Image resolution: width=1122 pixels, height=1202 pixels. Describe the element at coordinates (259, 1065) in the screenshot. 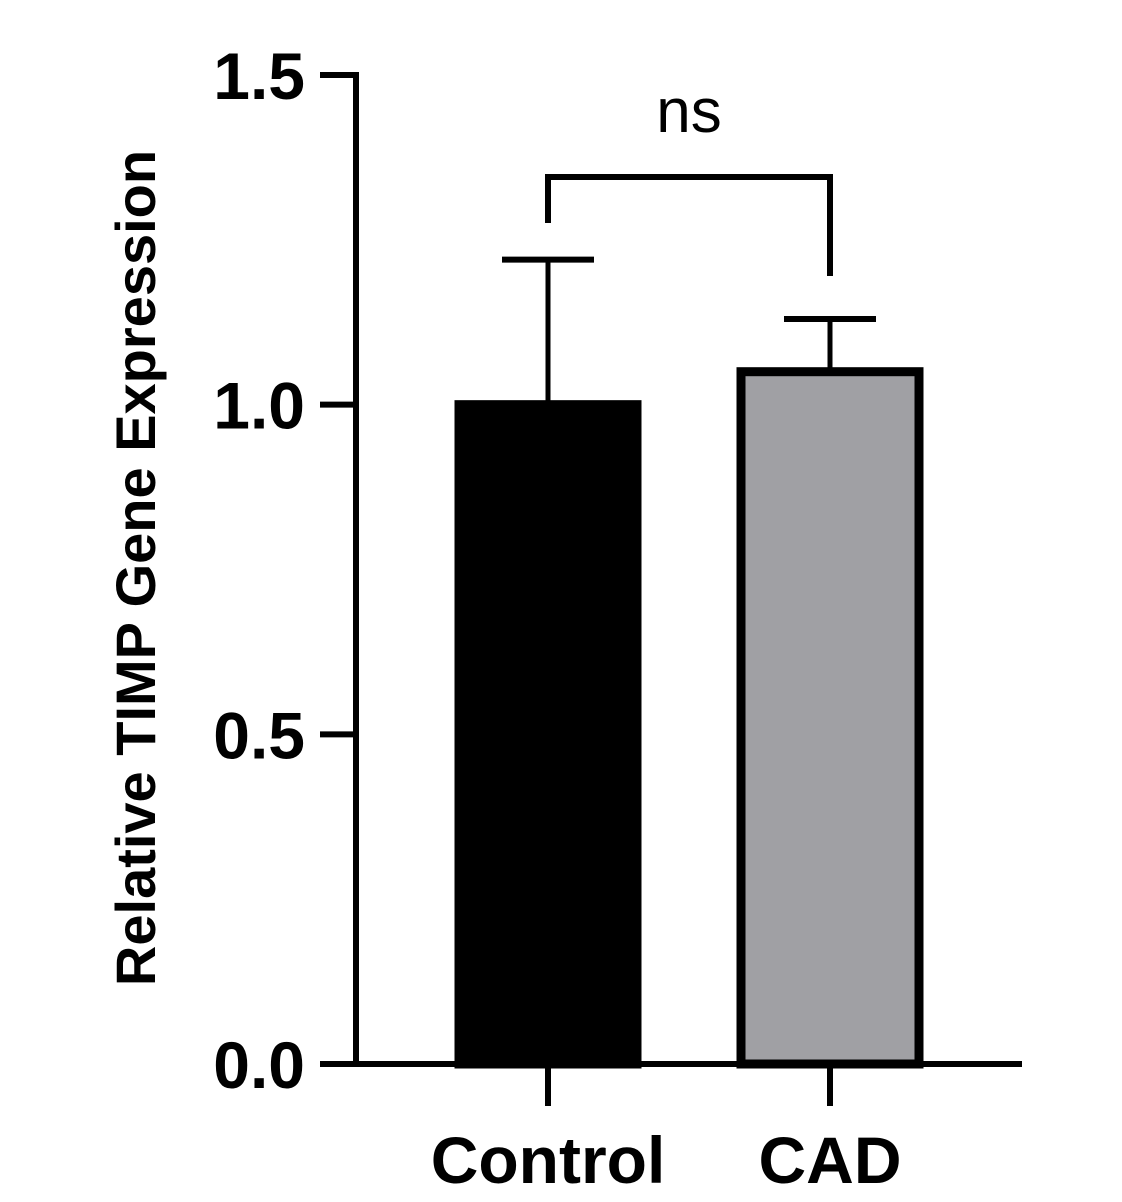

I see `y-tick-label-0: 0.0` at that location.